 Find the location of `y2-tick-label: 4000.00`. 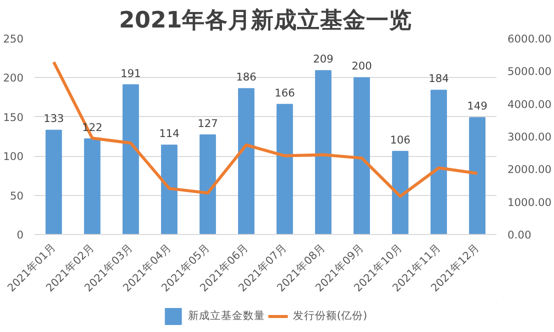

y2-tick-label: 4000.00 is located at coordinates (530, 104).